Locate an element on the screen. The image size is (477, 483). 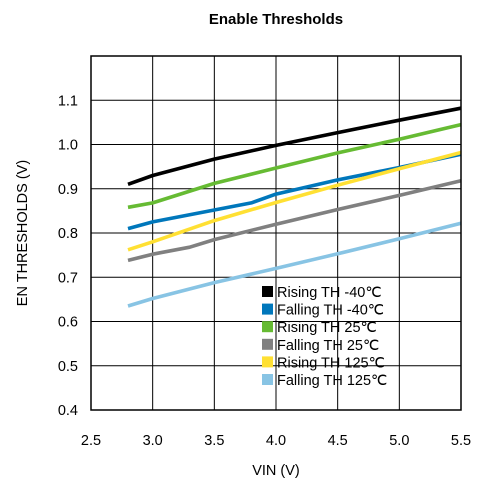
x-tick-label: 3.0 is located at coordinates (153, 441).